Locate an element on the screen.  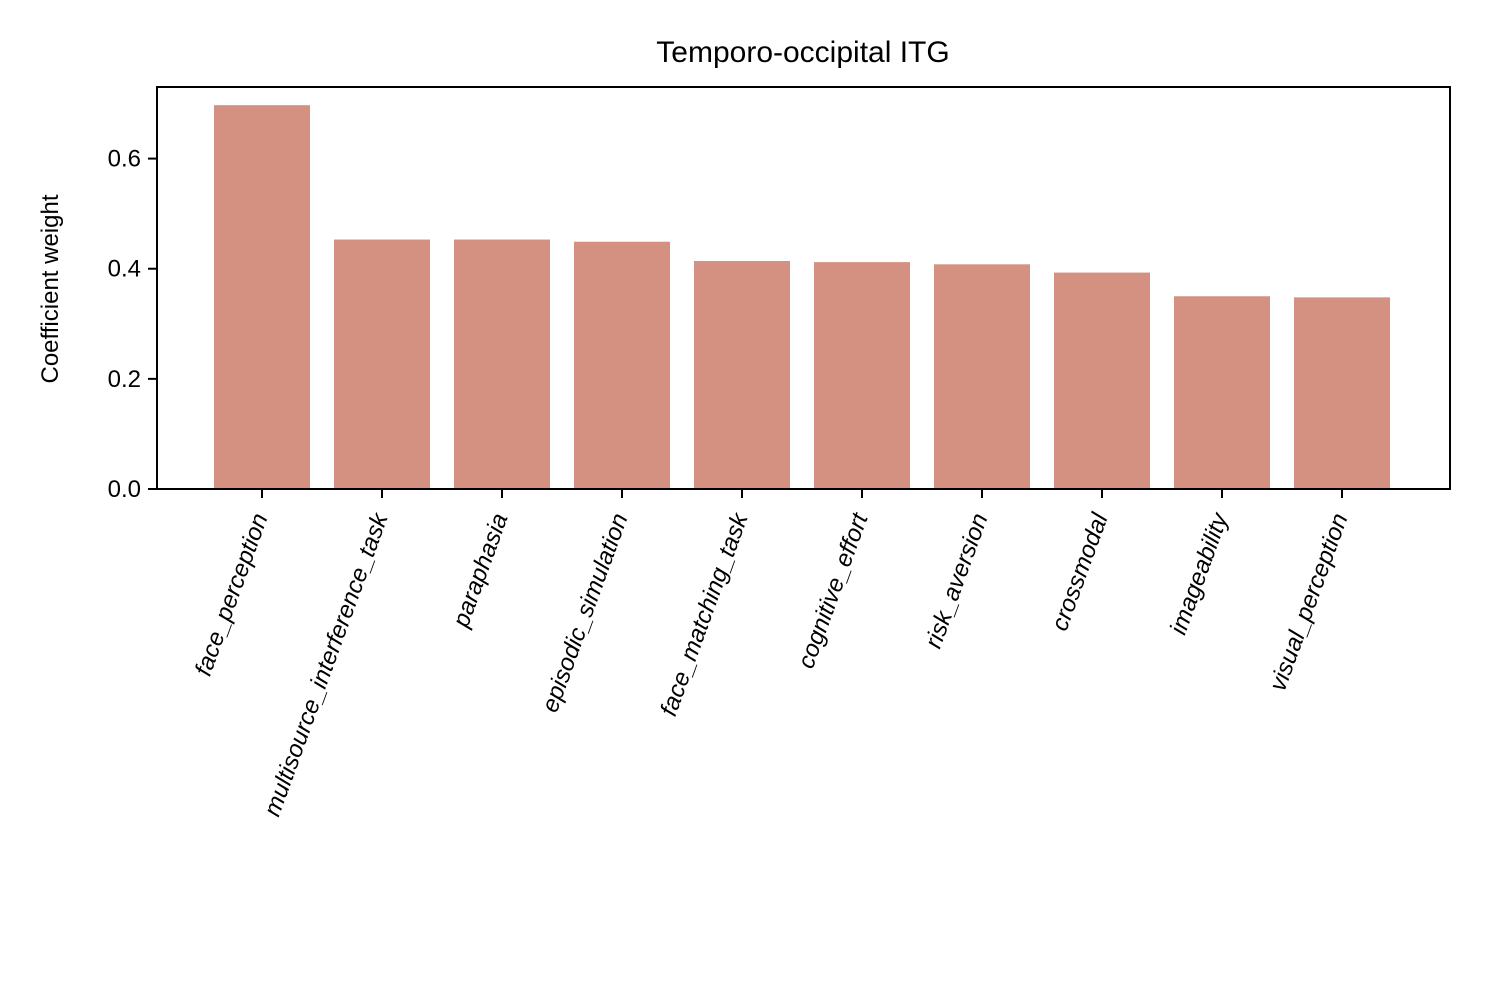
y-tick-label: 0.2 is located at coordinates (124, 379).